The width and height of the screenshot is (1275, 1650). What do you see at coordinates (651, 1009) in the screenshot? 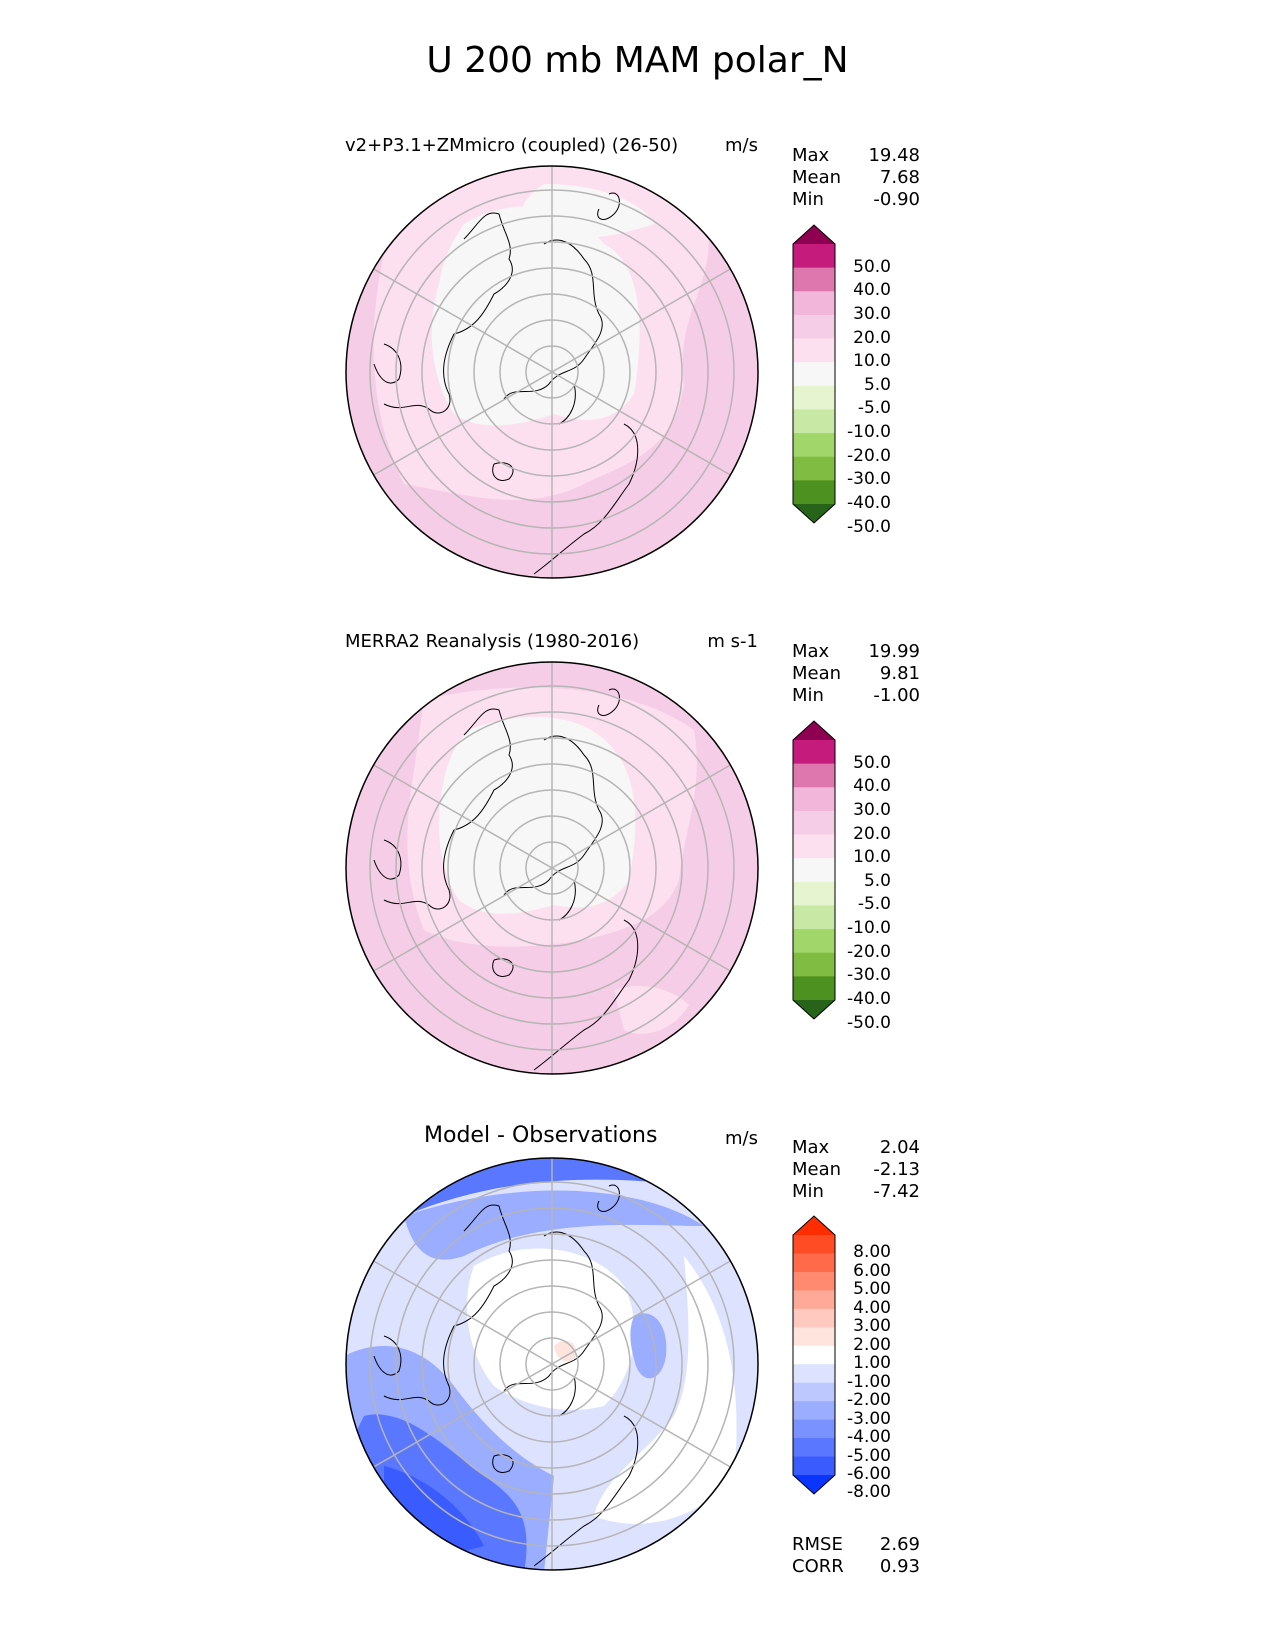
I see `panel-2-field-light-south` at bounding box center [651, 1009].